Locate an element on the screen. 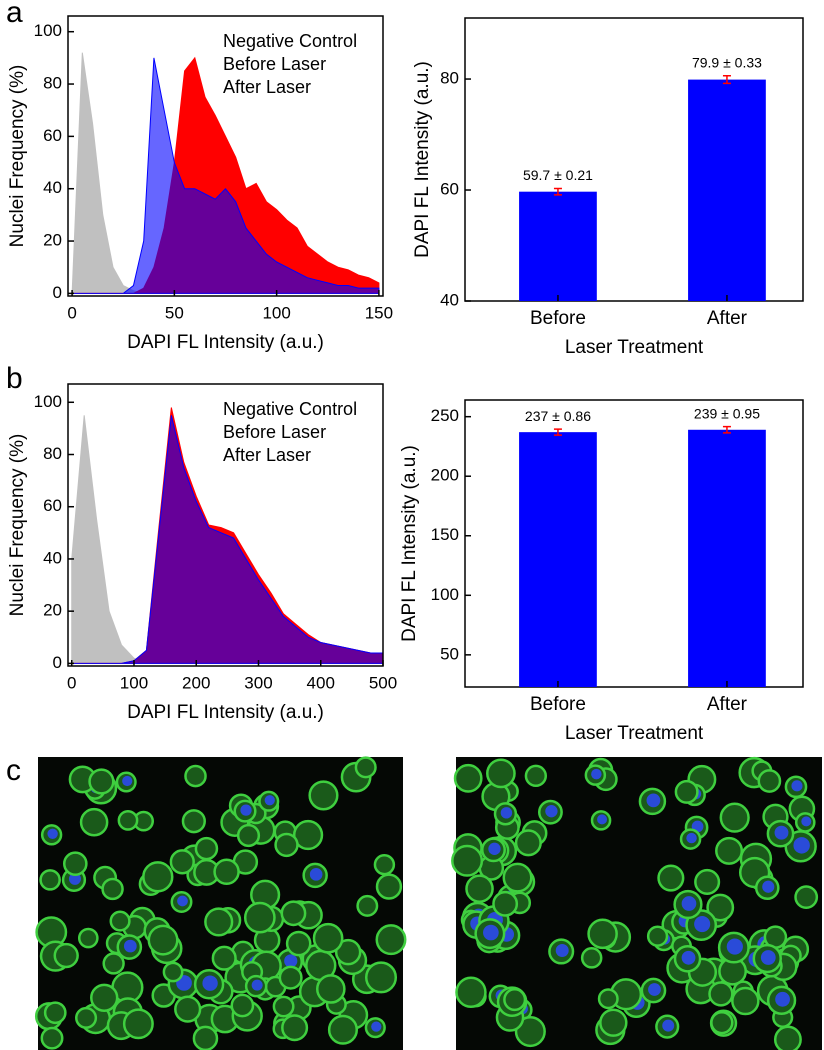  x-axis-title: Laser Treatment is located at coordinates (634, 733).